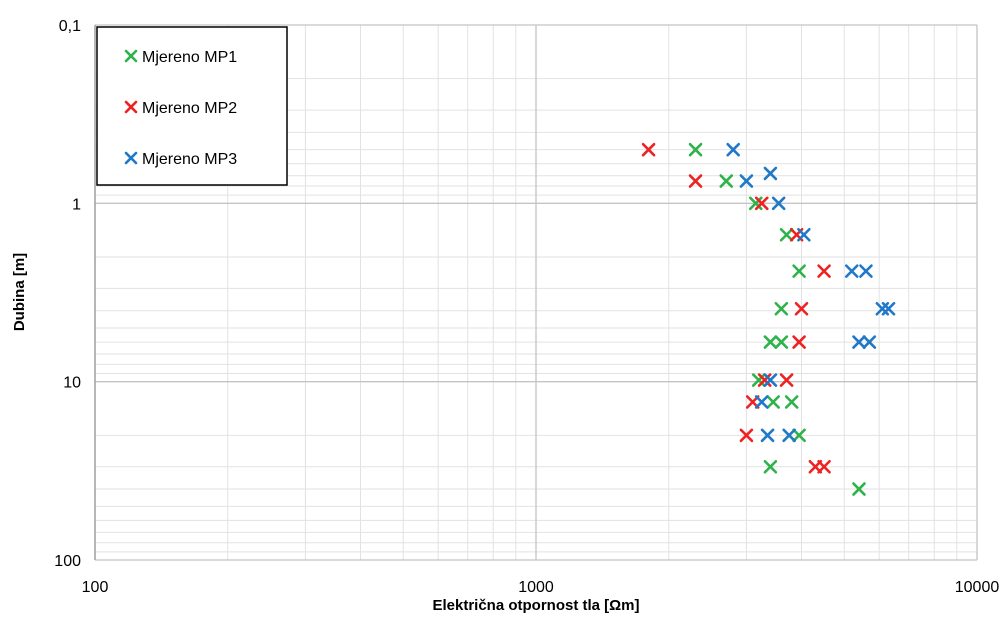 The height and width of the screenshot is (619, 1008). What do you see at coordinates (535, 605) in the screenshot?
I see `x-axis-title: Električna otpornost tla [Ωm]` at bounding box center [535, 605].